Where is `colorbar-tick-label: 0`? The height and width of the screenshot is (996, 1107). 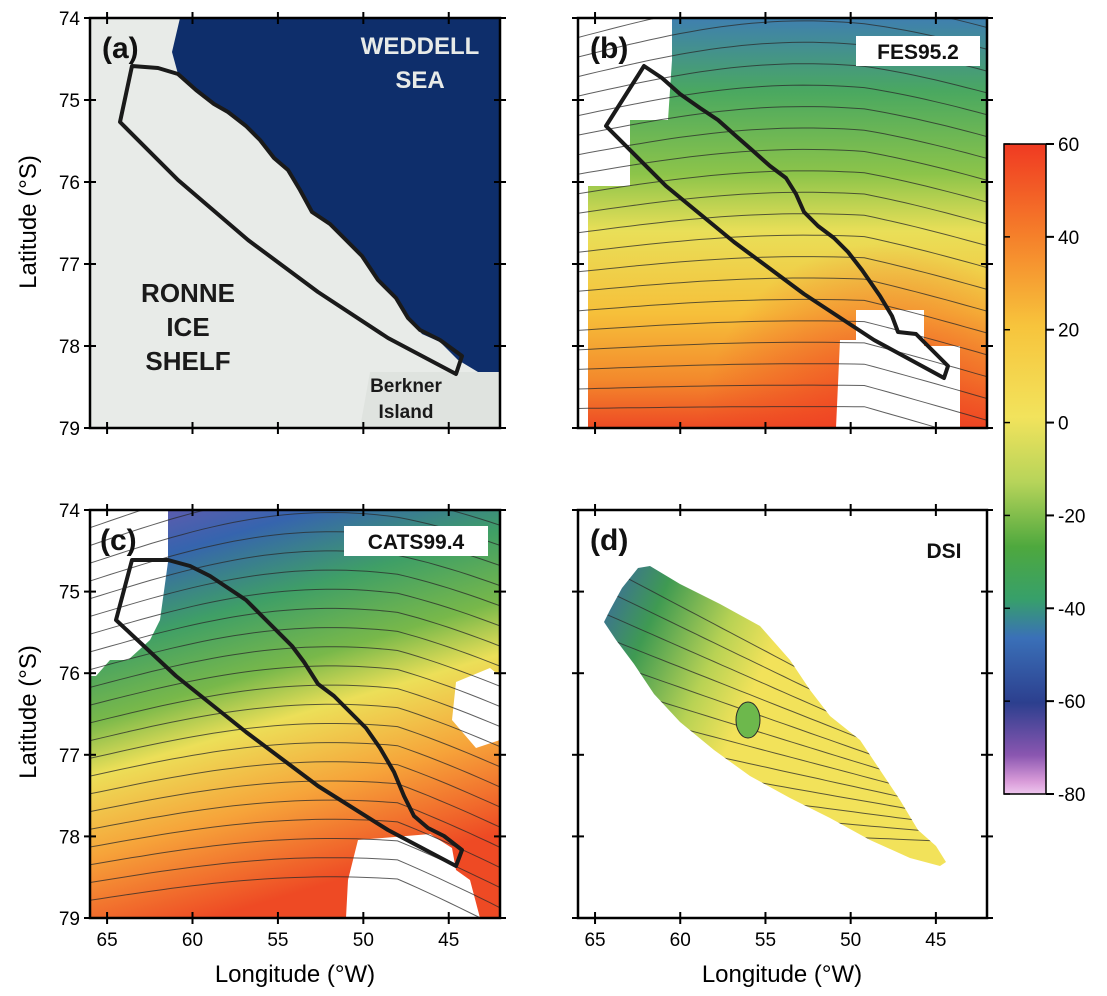
colorbar-tick-label: 0 is located at coordinates (1063, 424).